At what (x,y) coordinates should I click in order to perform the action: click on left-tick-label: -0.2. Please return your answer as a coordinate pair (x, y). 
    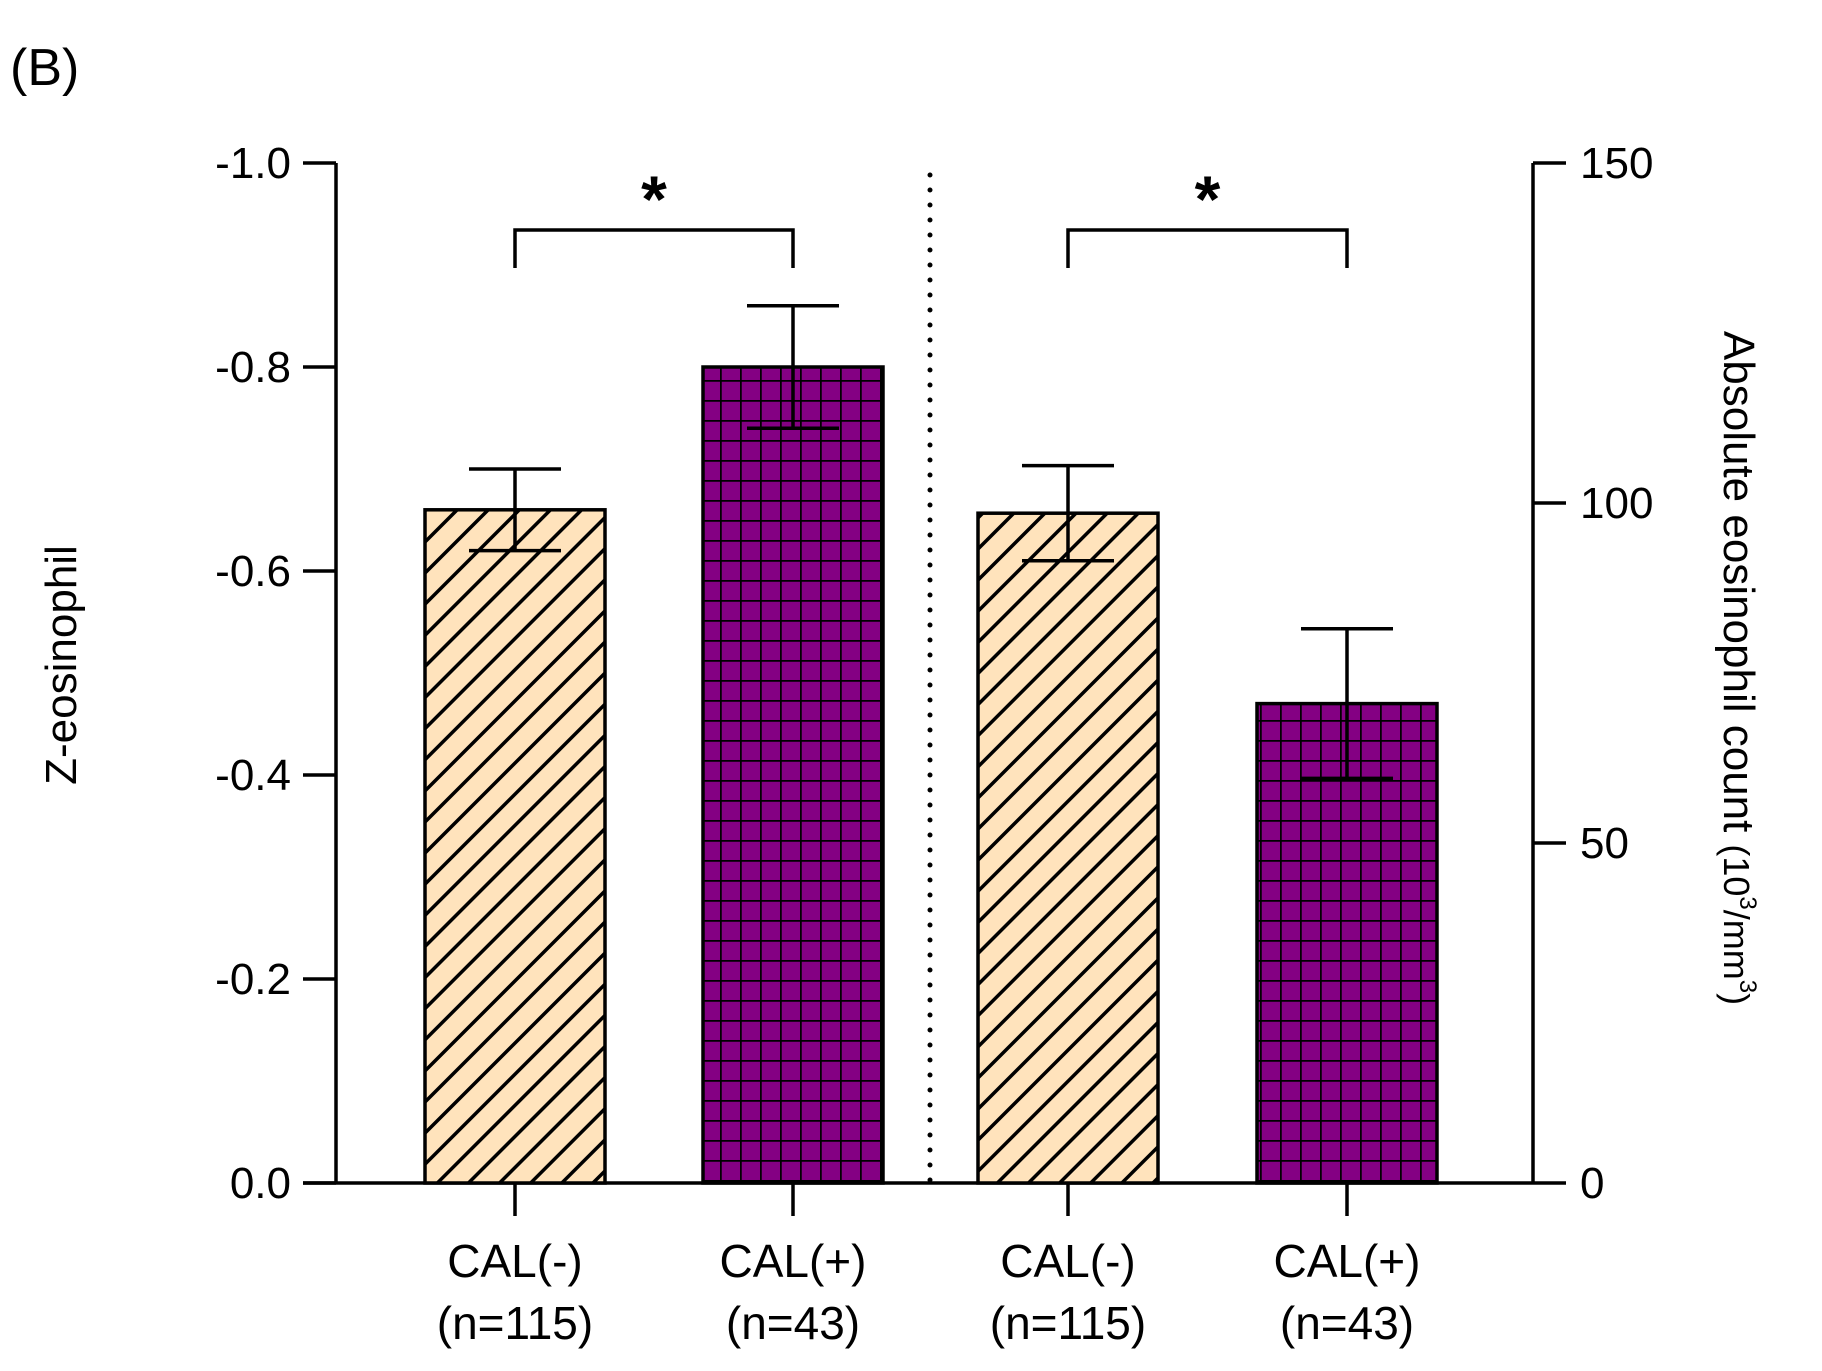
    Looking at the image, I should click on (253, 979).